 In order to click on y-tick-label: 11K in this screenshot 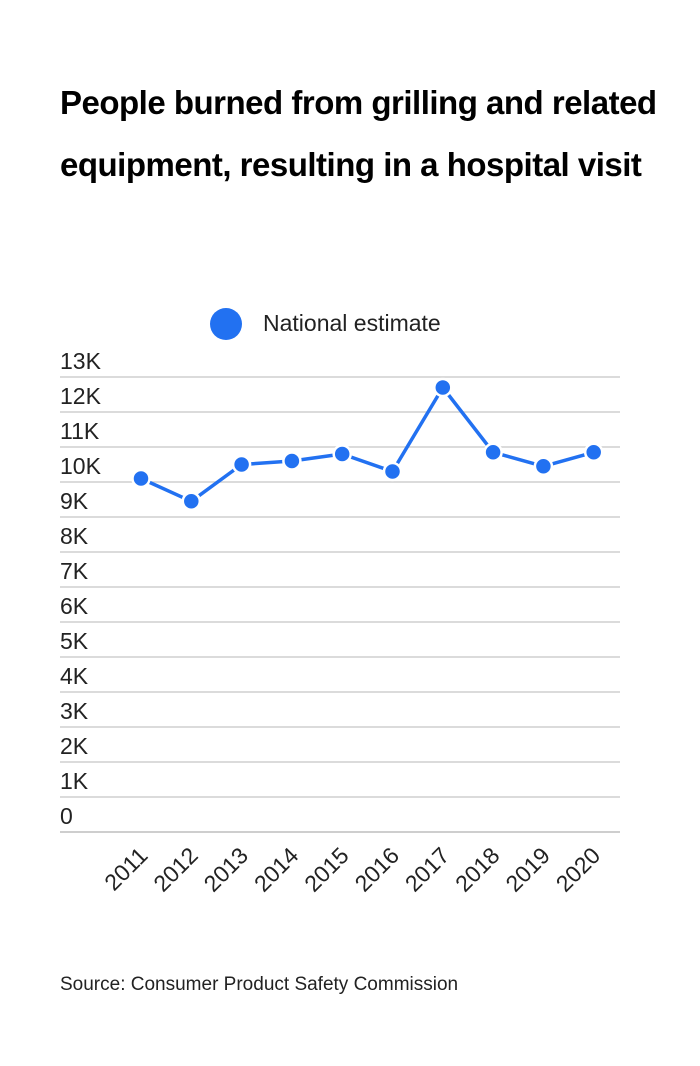, I will do `click(80, 431)`.